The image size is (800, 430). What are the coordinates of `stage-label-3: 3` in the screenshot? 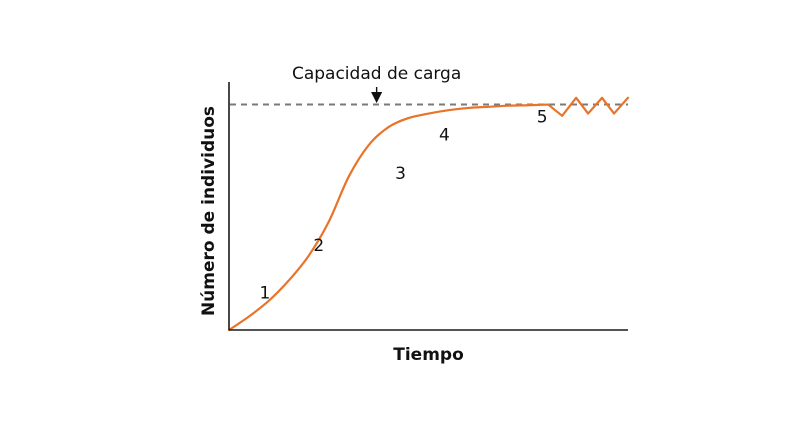 It's located at (400, 174).